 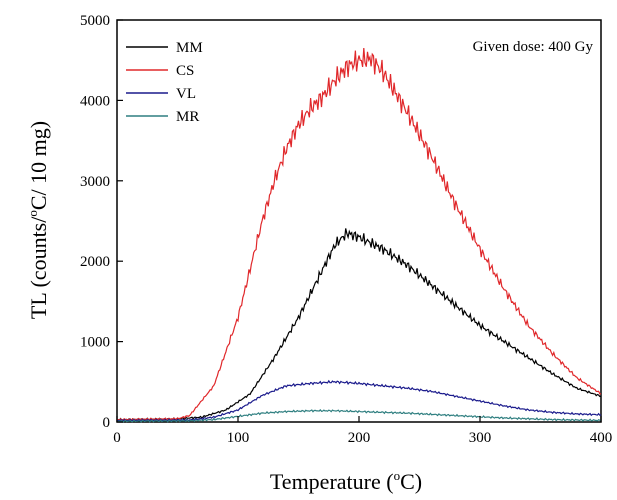 What do you see at coordinates (38, 165) in the screenshot?
I see `y-axis-title-end: C/ 10 mg)` at bounding box center [38, 165].